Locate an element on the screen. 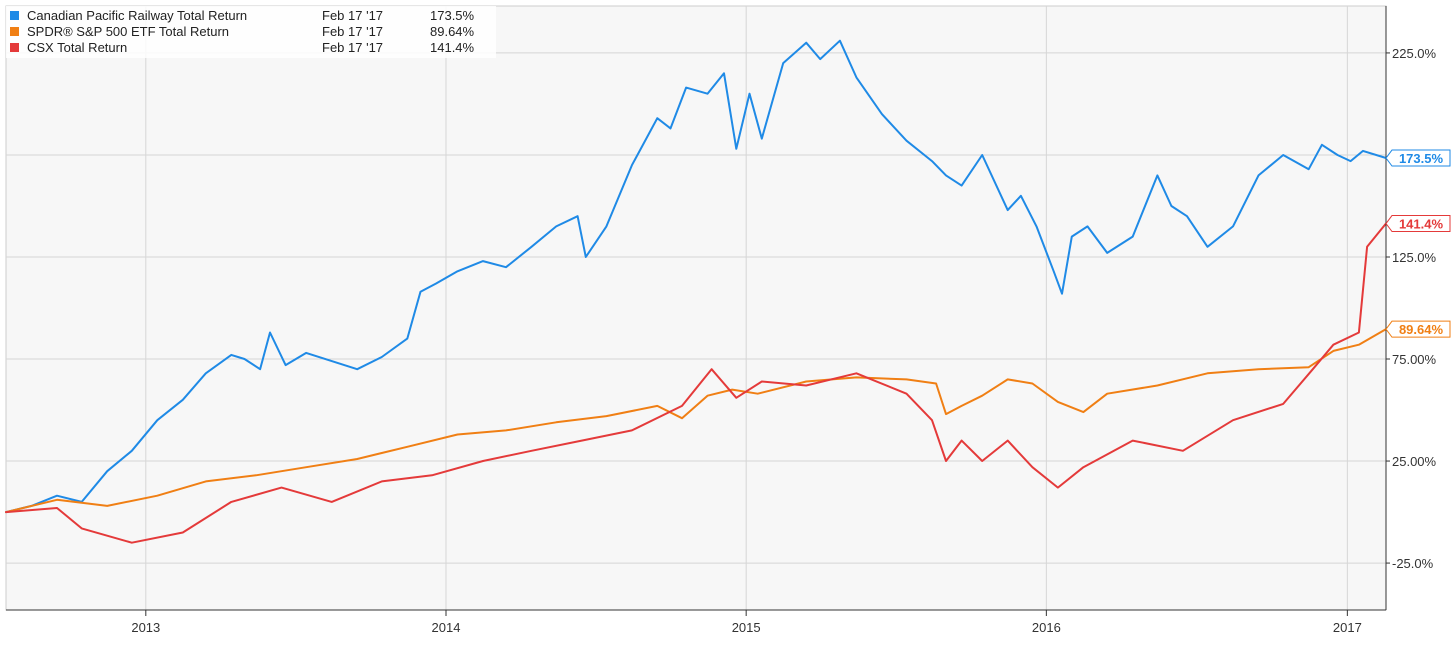 The height and width of the screenshot is (656, 1456). legend-value: 141.4% is located at coordinates (452, 47).